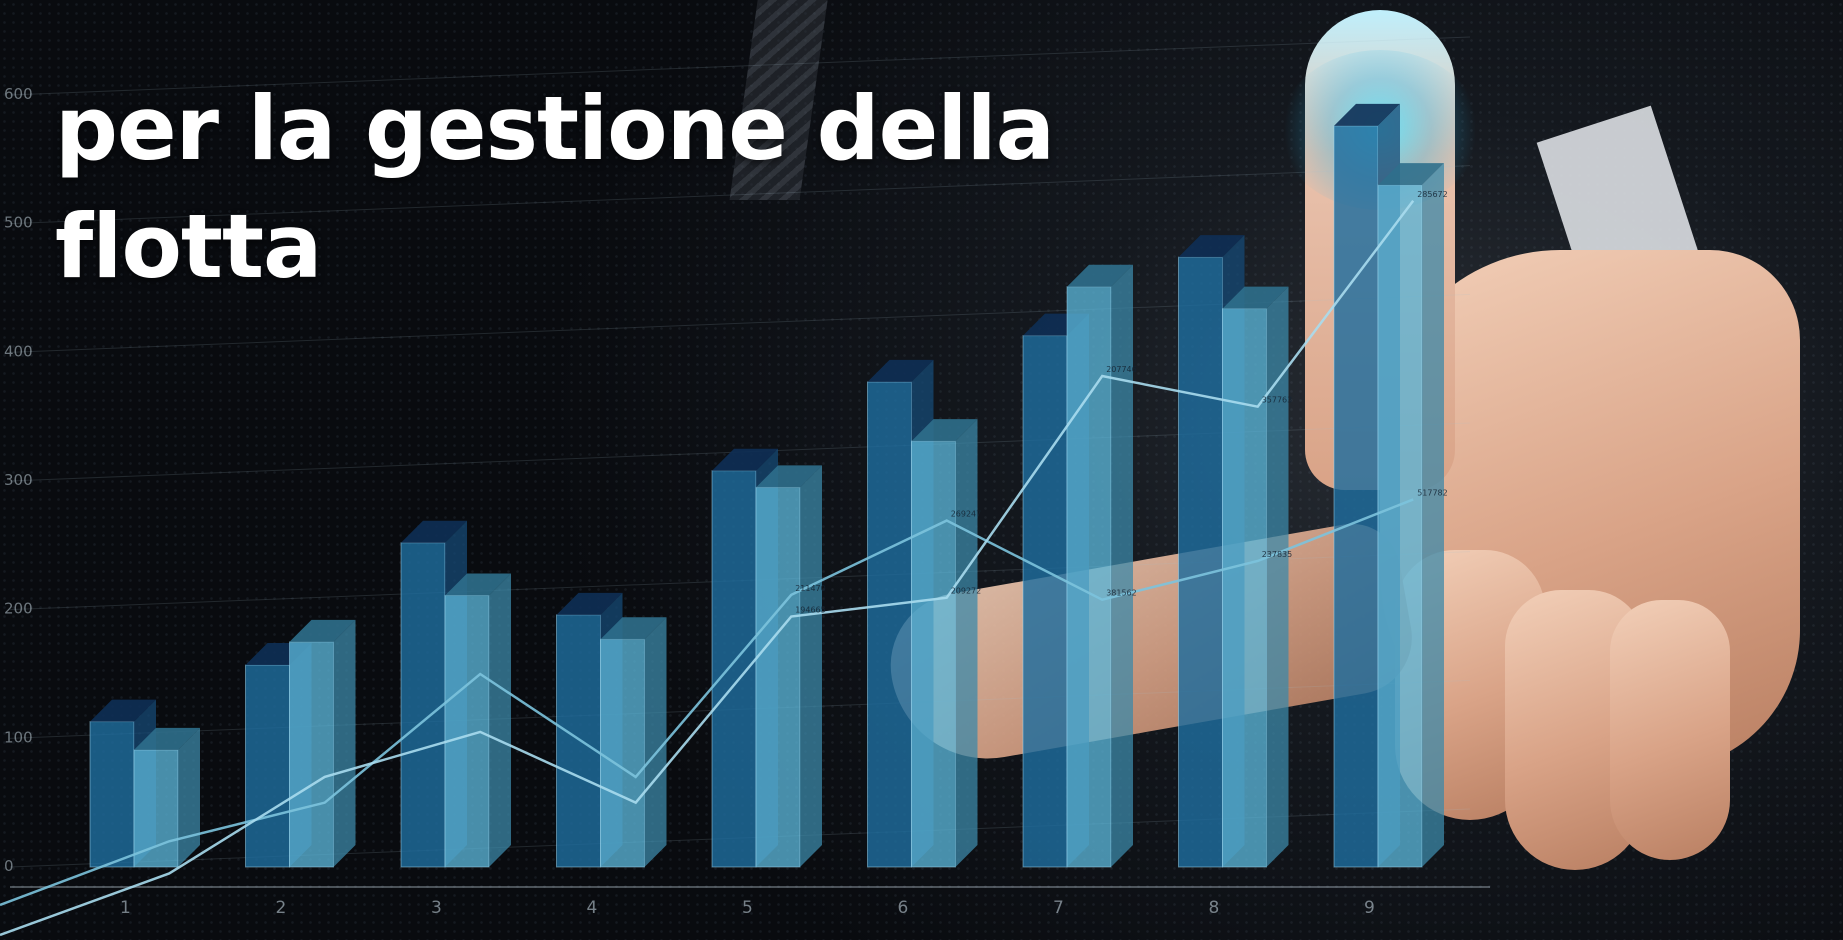 This screenshot has width=1843, height=940. I want to click on headline-line-2: flotta, so click(188, 246).